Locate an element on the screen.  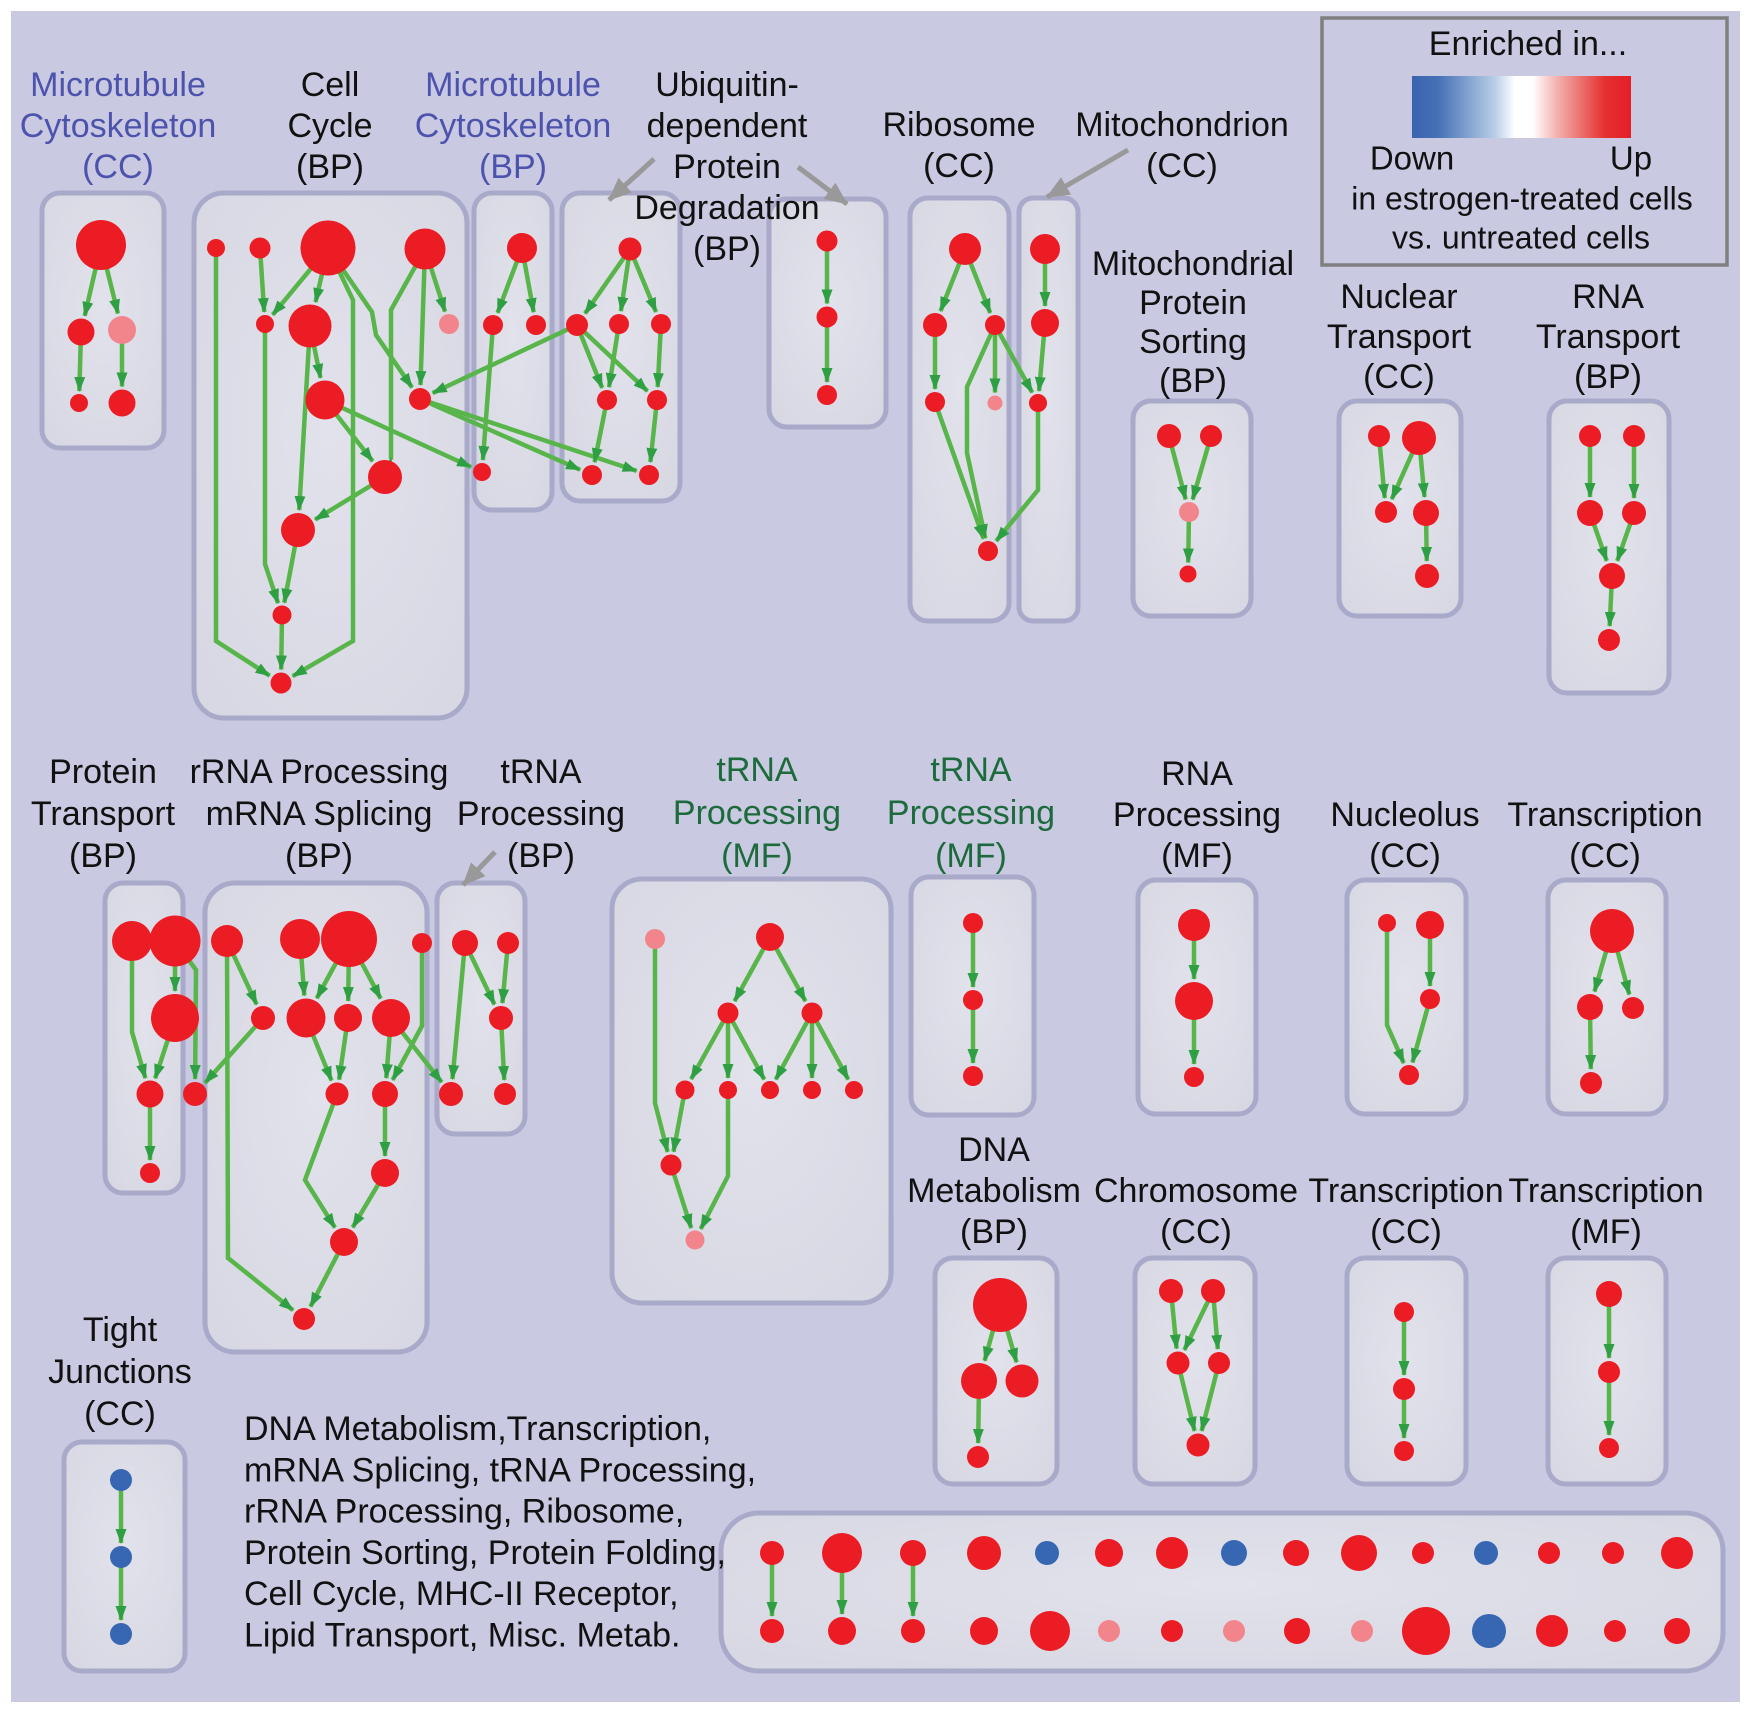
svg-text: Junctions is located at coordinates (120, 1372).